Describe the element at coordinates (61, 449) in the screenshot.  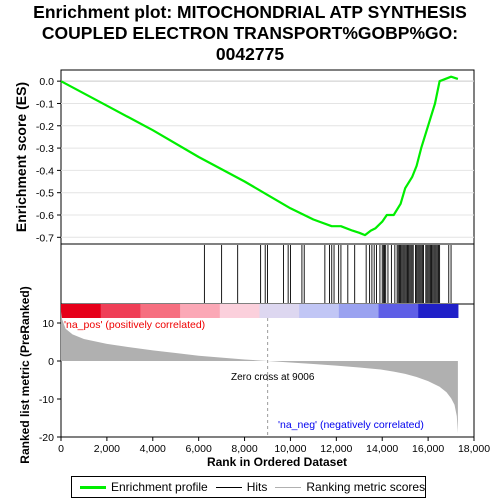
I see `x-tick-label-0: 0` at that location.